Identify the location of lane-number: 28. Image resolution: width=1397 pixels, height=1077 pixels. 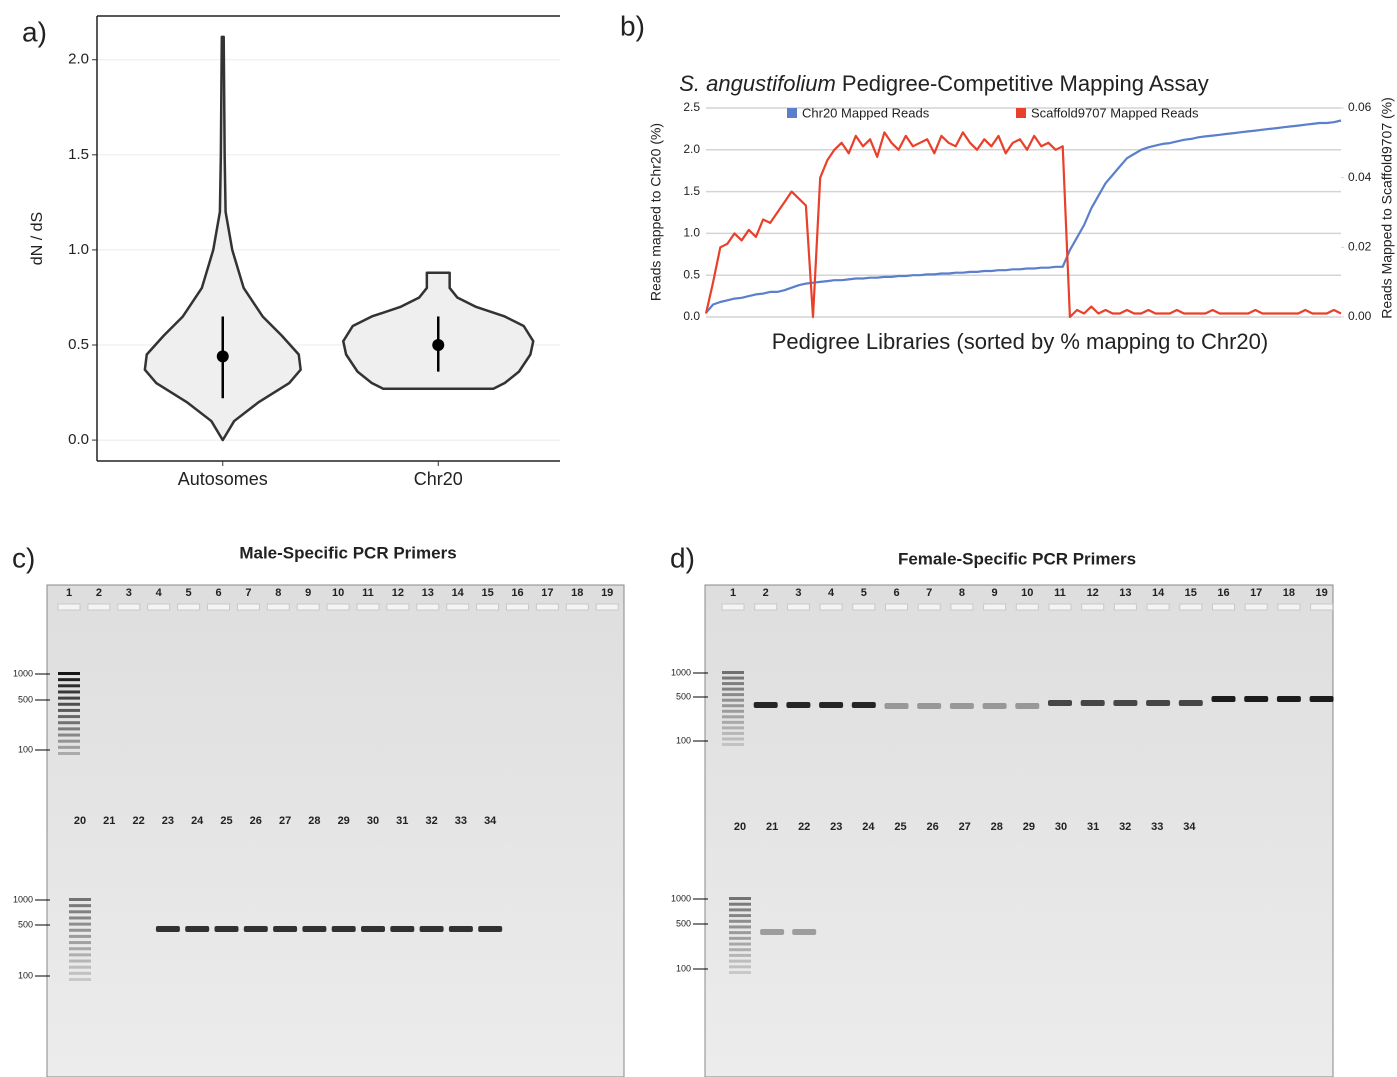
(997, 827).